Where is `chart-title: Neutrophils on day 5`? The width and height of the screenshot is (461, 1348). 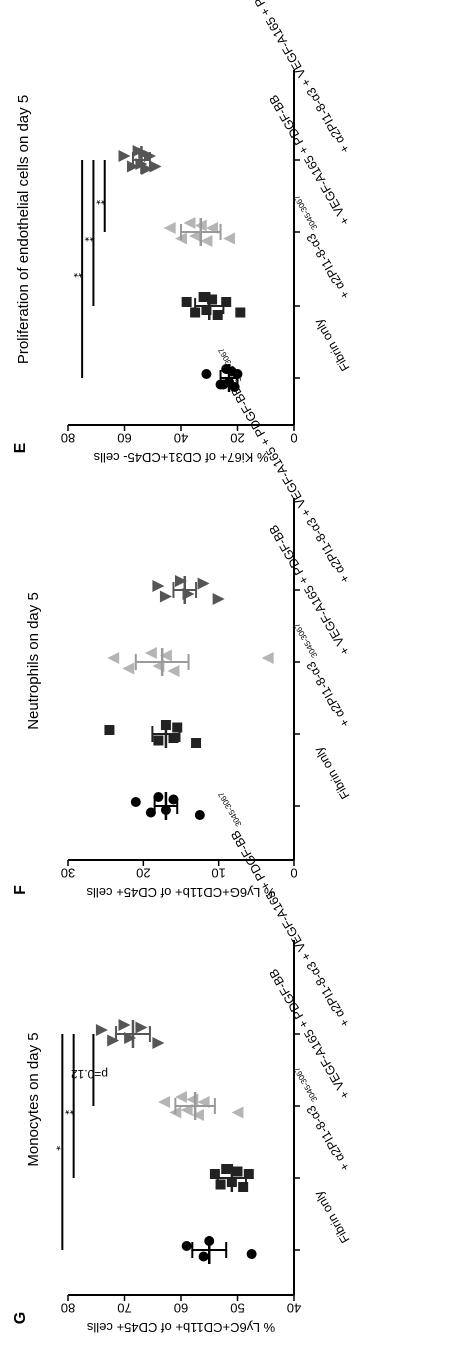
chart-title: Neutrophils on day 5 is located at coordinates (33, 661).